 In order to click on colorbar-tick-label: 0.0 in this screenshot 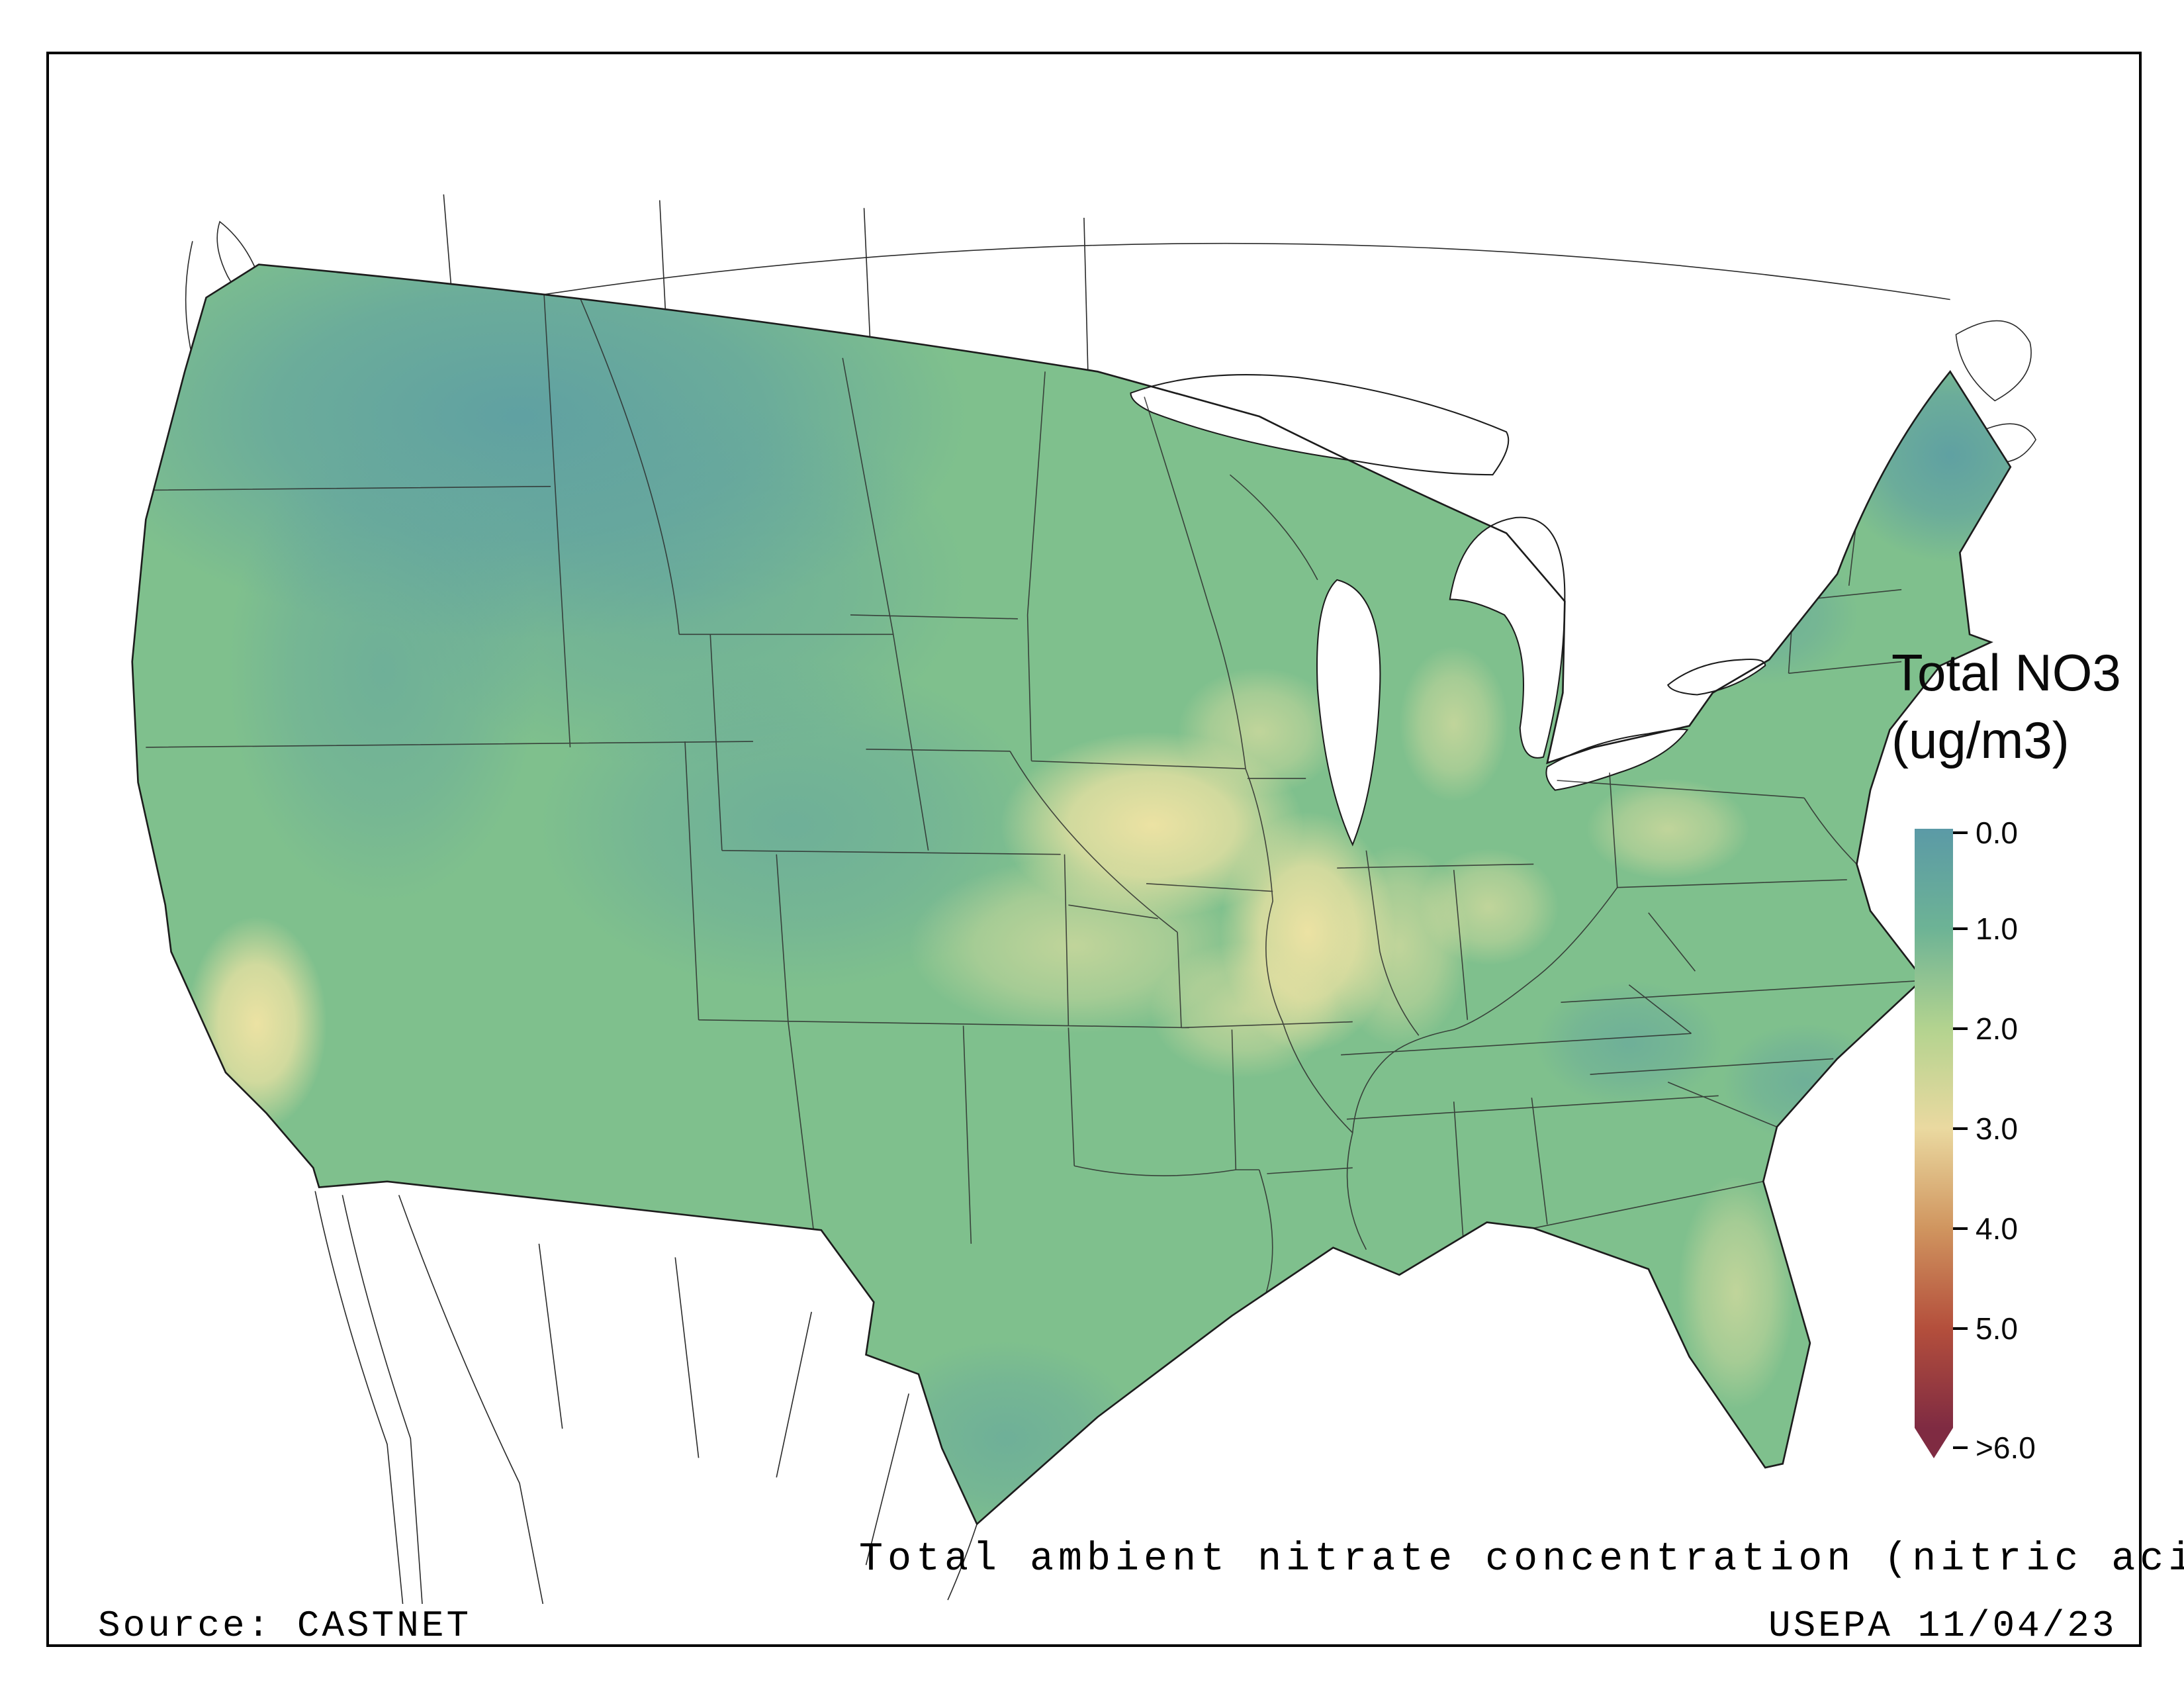, I will do `click(1997, 833)`.